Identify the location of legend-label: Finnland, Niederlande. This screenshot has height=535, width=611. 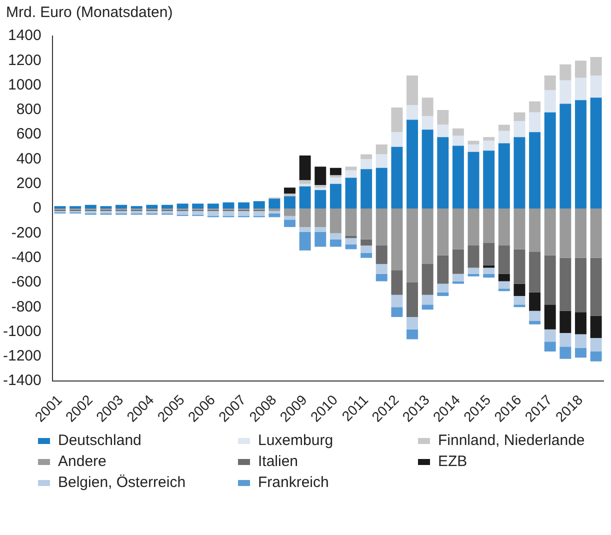
(511, 440).